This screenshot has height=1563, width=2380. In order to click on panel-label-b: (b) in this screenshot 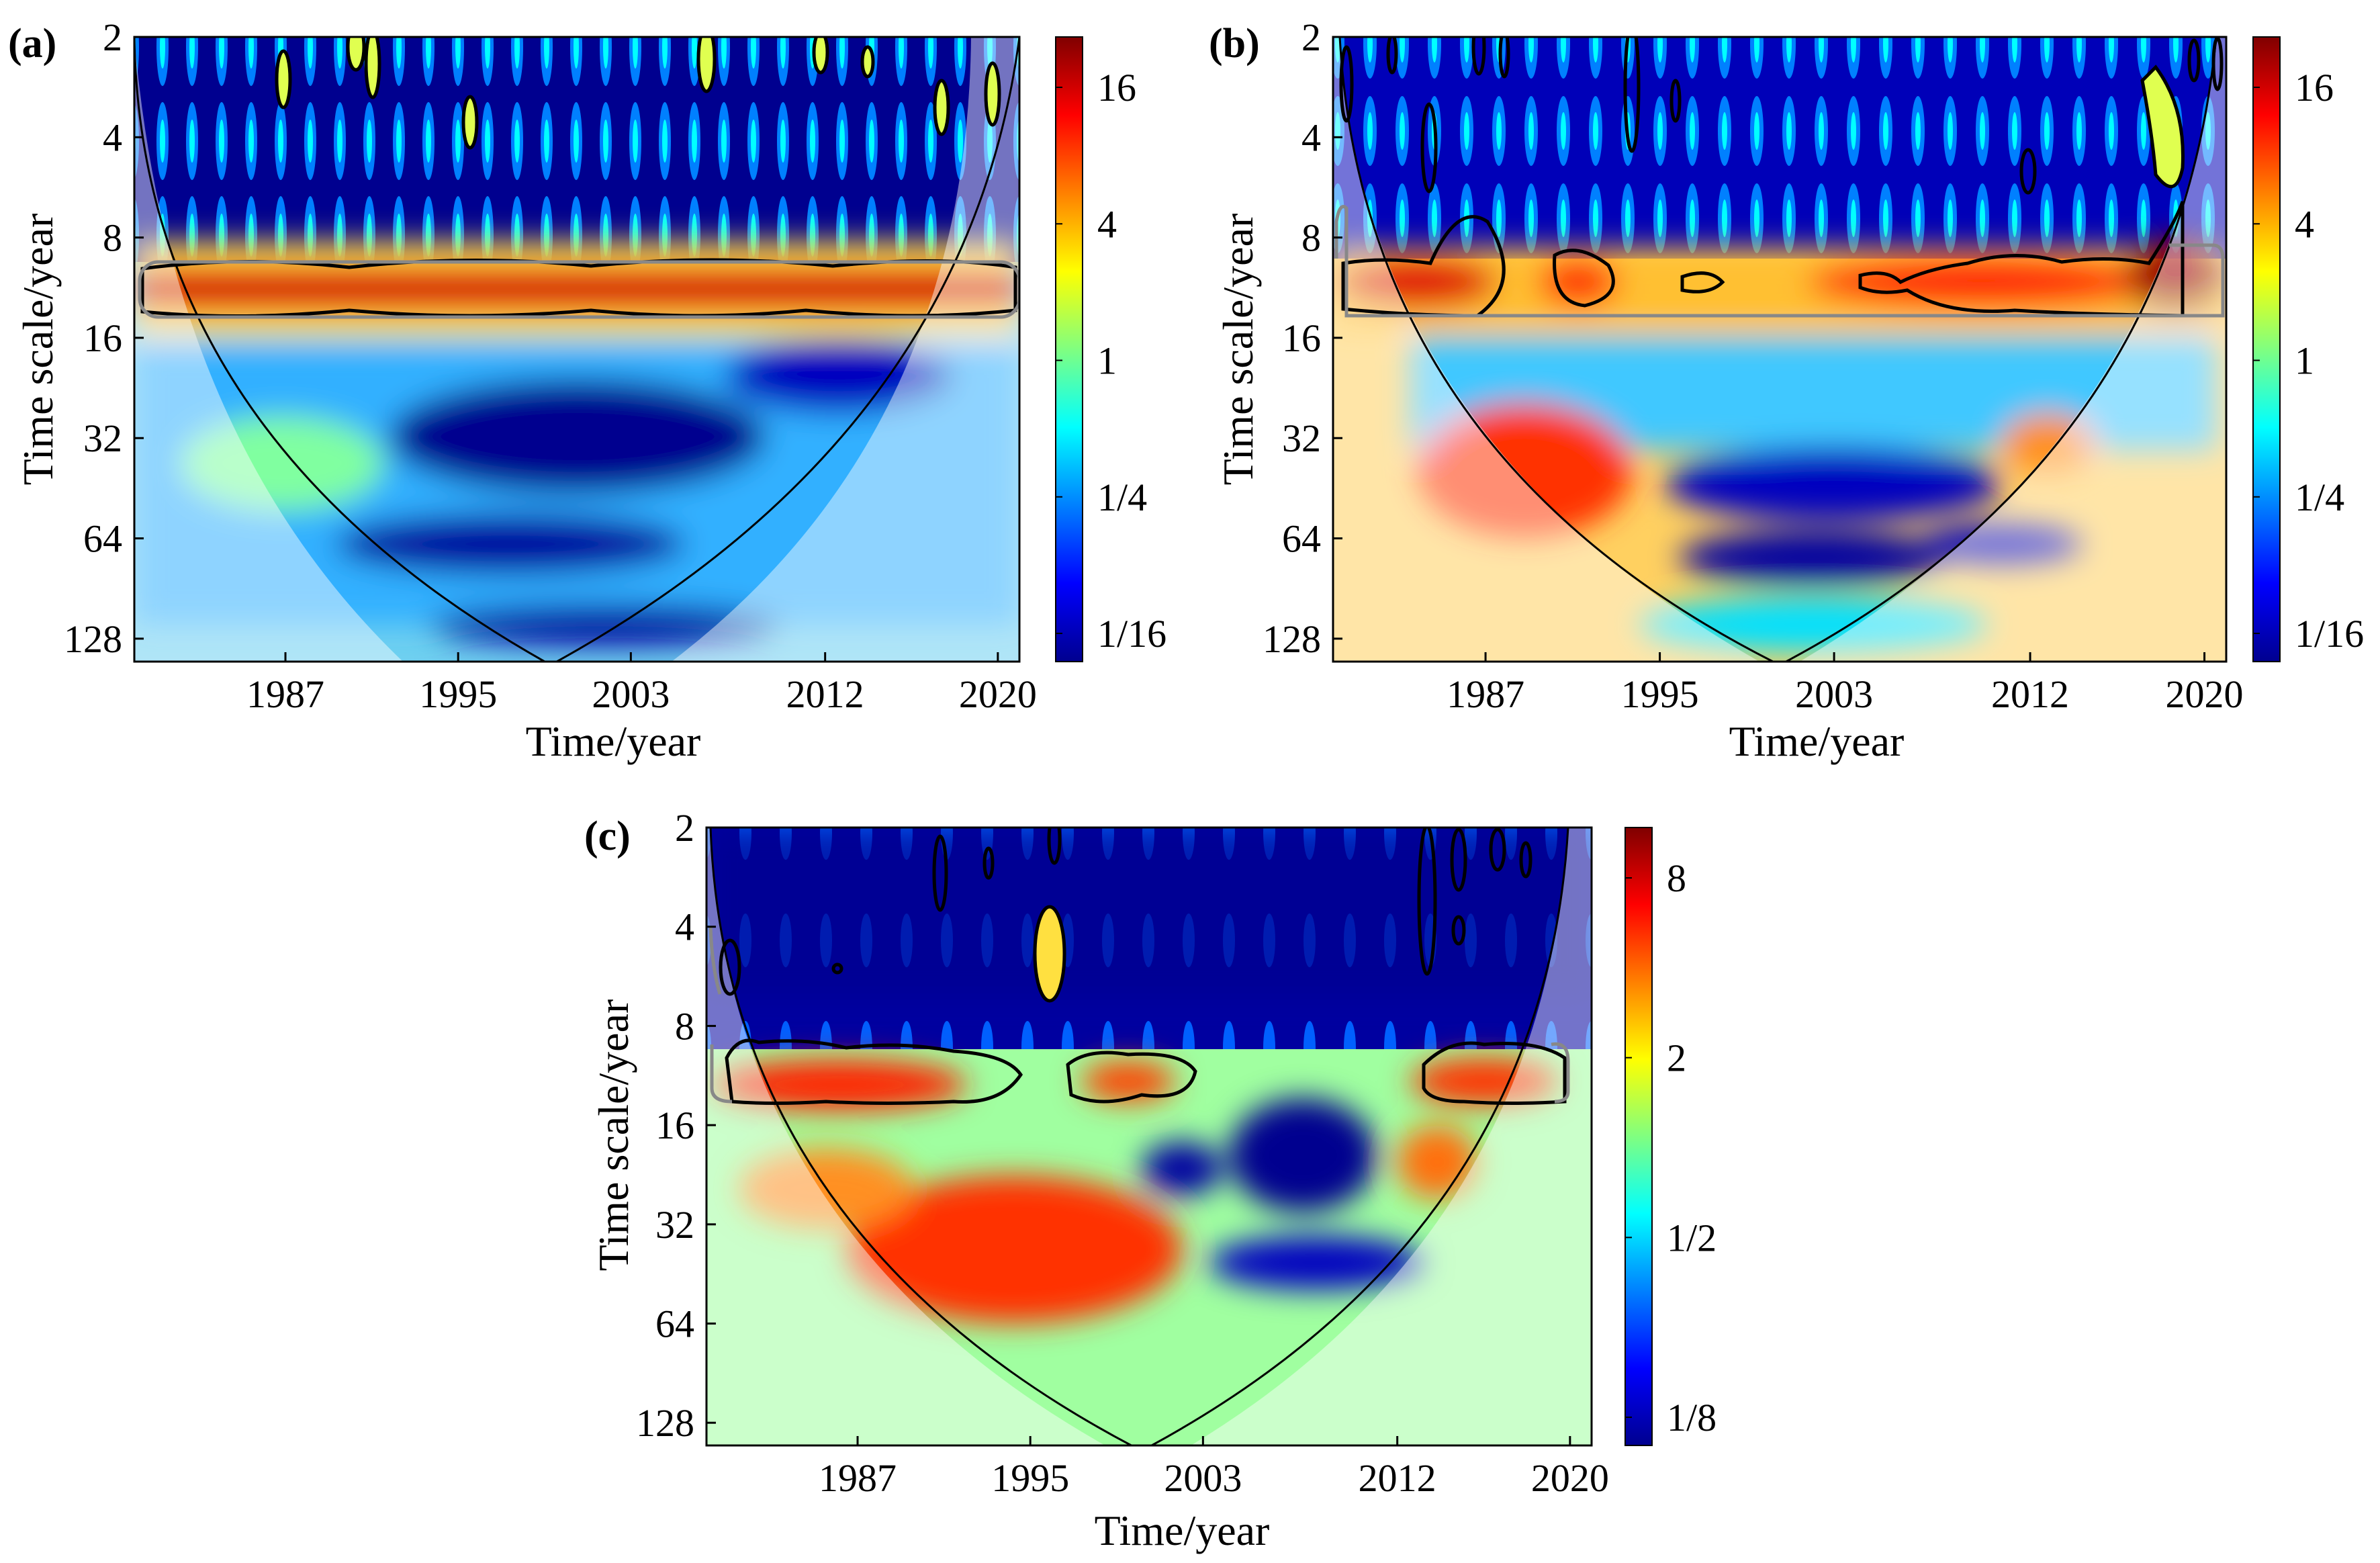, I will do `click(1234, 44)`.